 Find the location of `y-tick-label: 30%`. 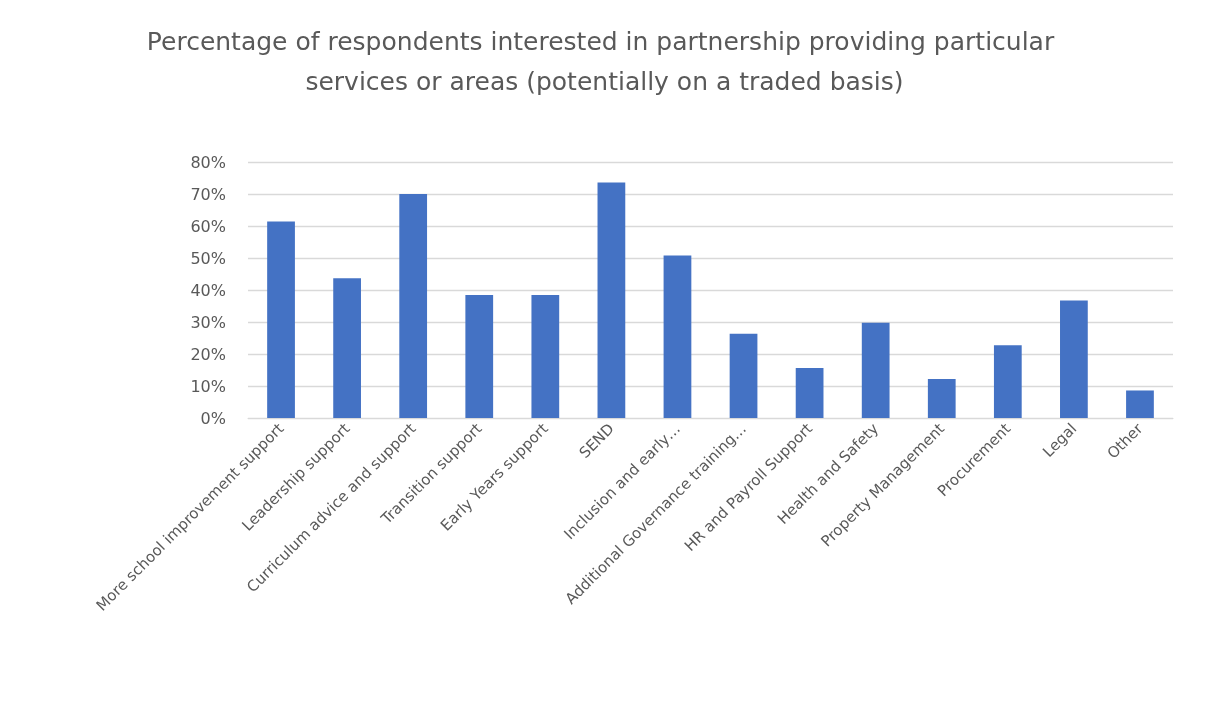

y-tick-label: 30% is located at coordinates (208, 322).